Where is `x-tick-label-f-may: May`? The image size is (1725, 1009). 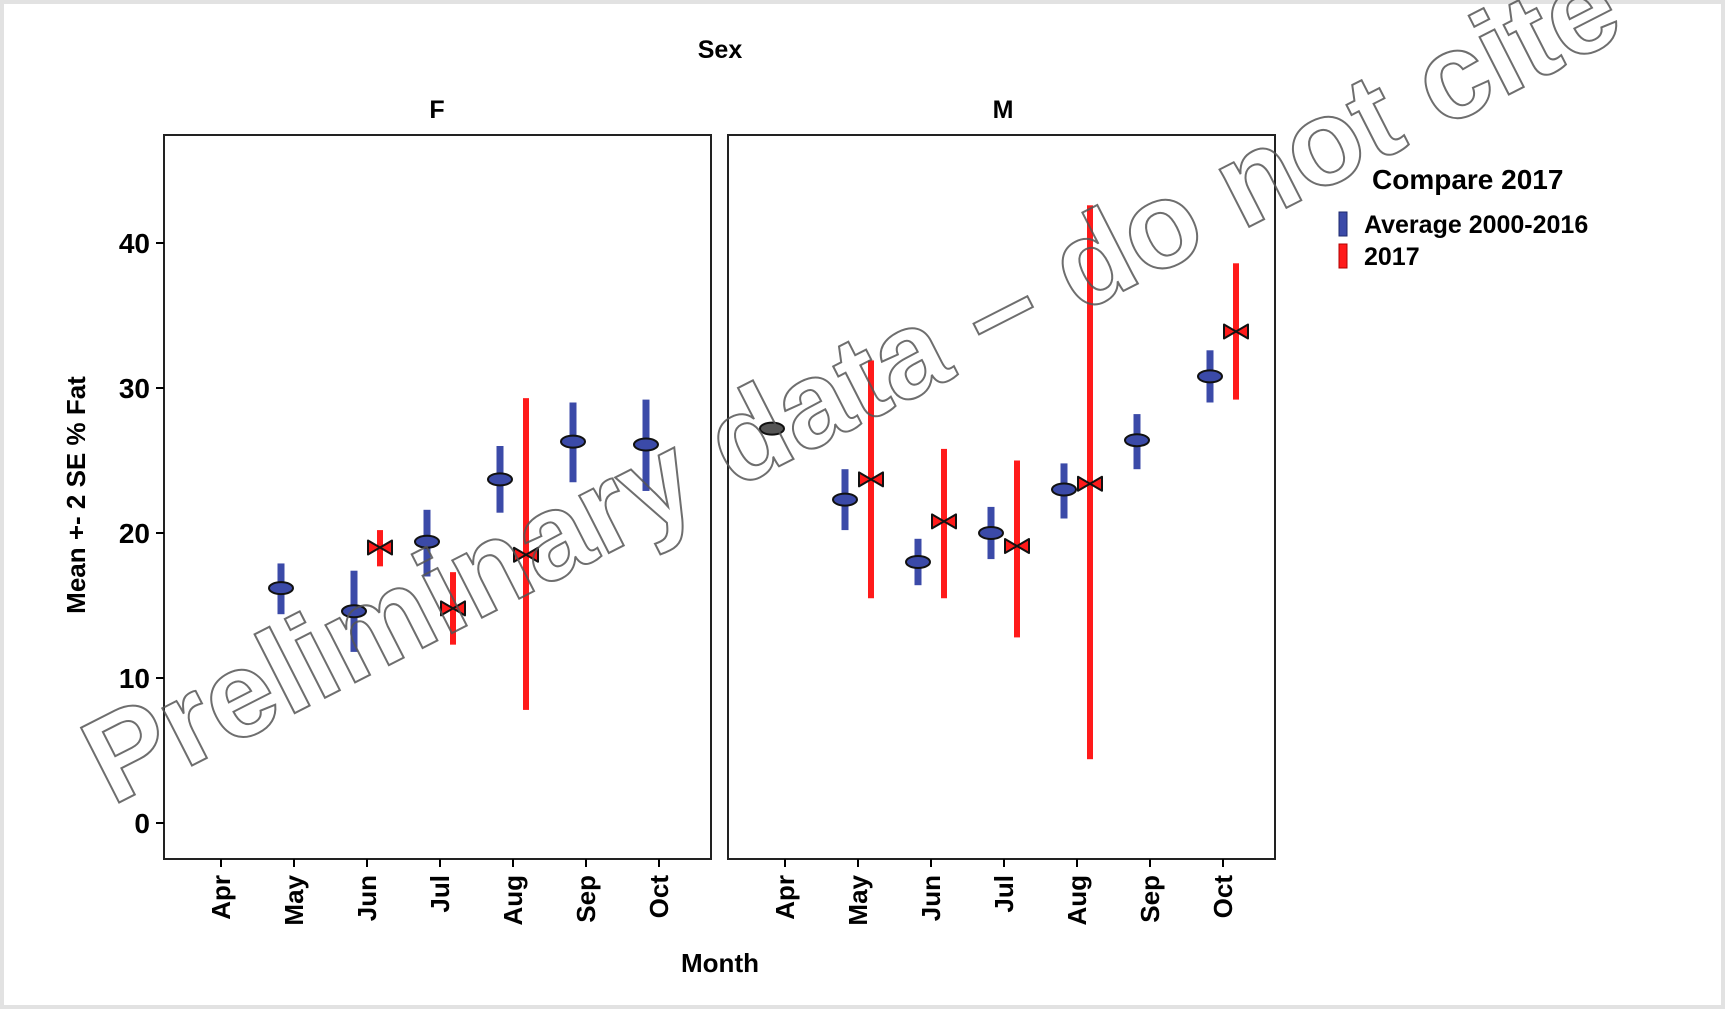
x-tick-label-f-may: May is located at coordinates (294, 899).